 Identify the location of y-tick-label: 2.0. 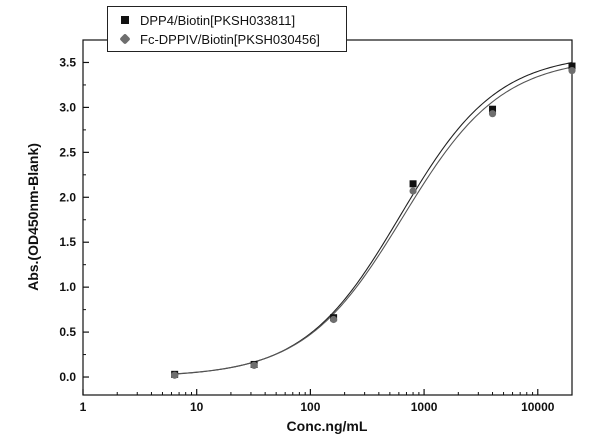
(67, 197).